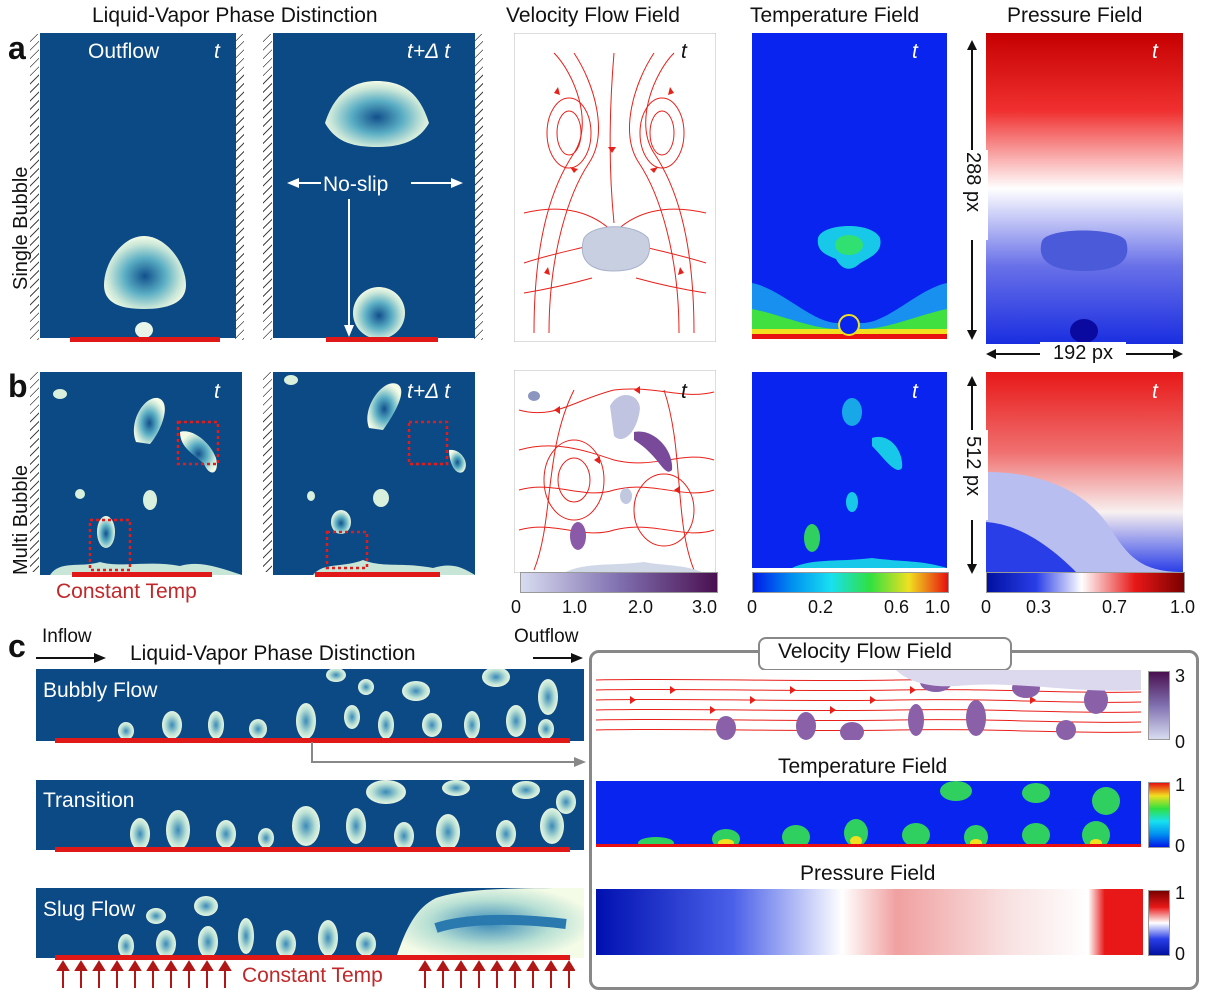 The height and width of the screenshot is (995, 1211). What do you see at coordinates (17, 646) in the screenshot?
I see `panel-letter-c: c` at bounding box center [17, 646].